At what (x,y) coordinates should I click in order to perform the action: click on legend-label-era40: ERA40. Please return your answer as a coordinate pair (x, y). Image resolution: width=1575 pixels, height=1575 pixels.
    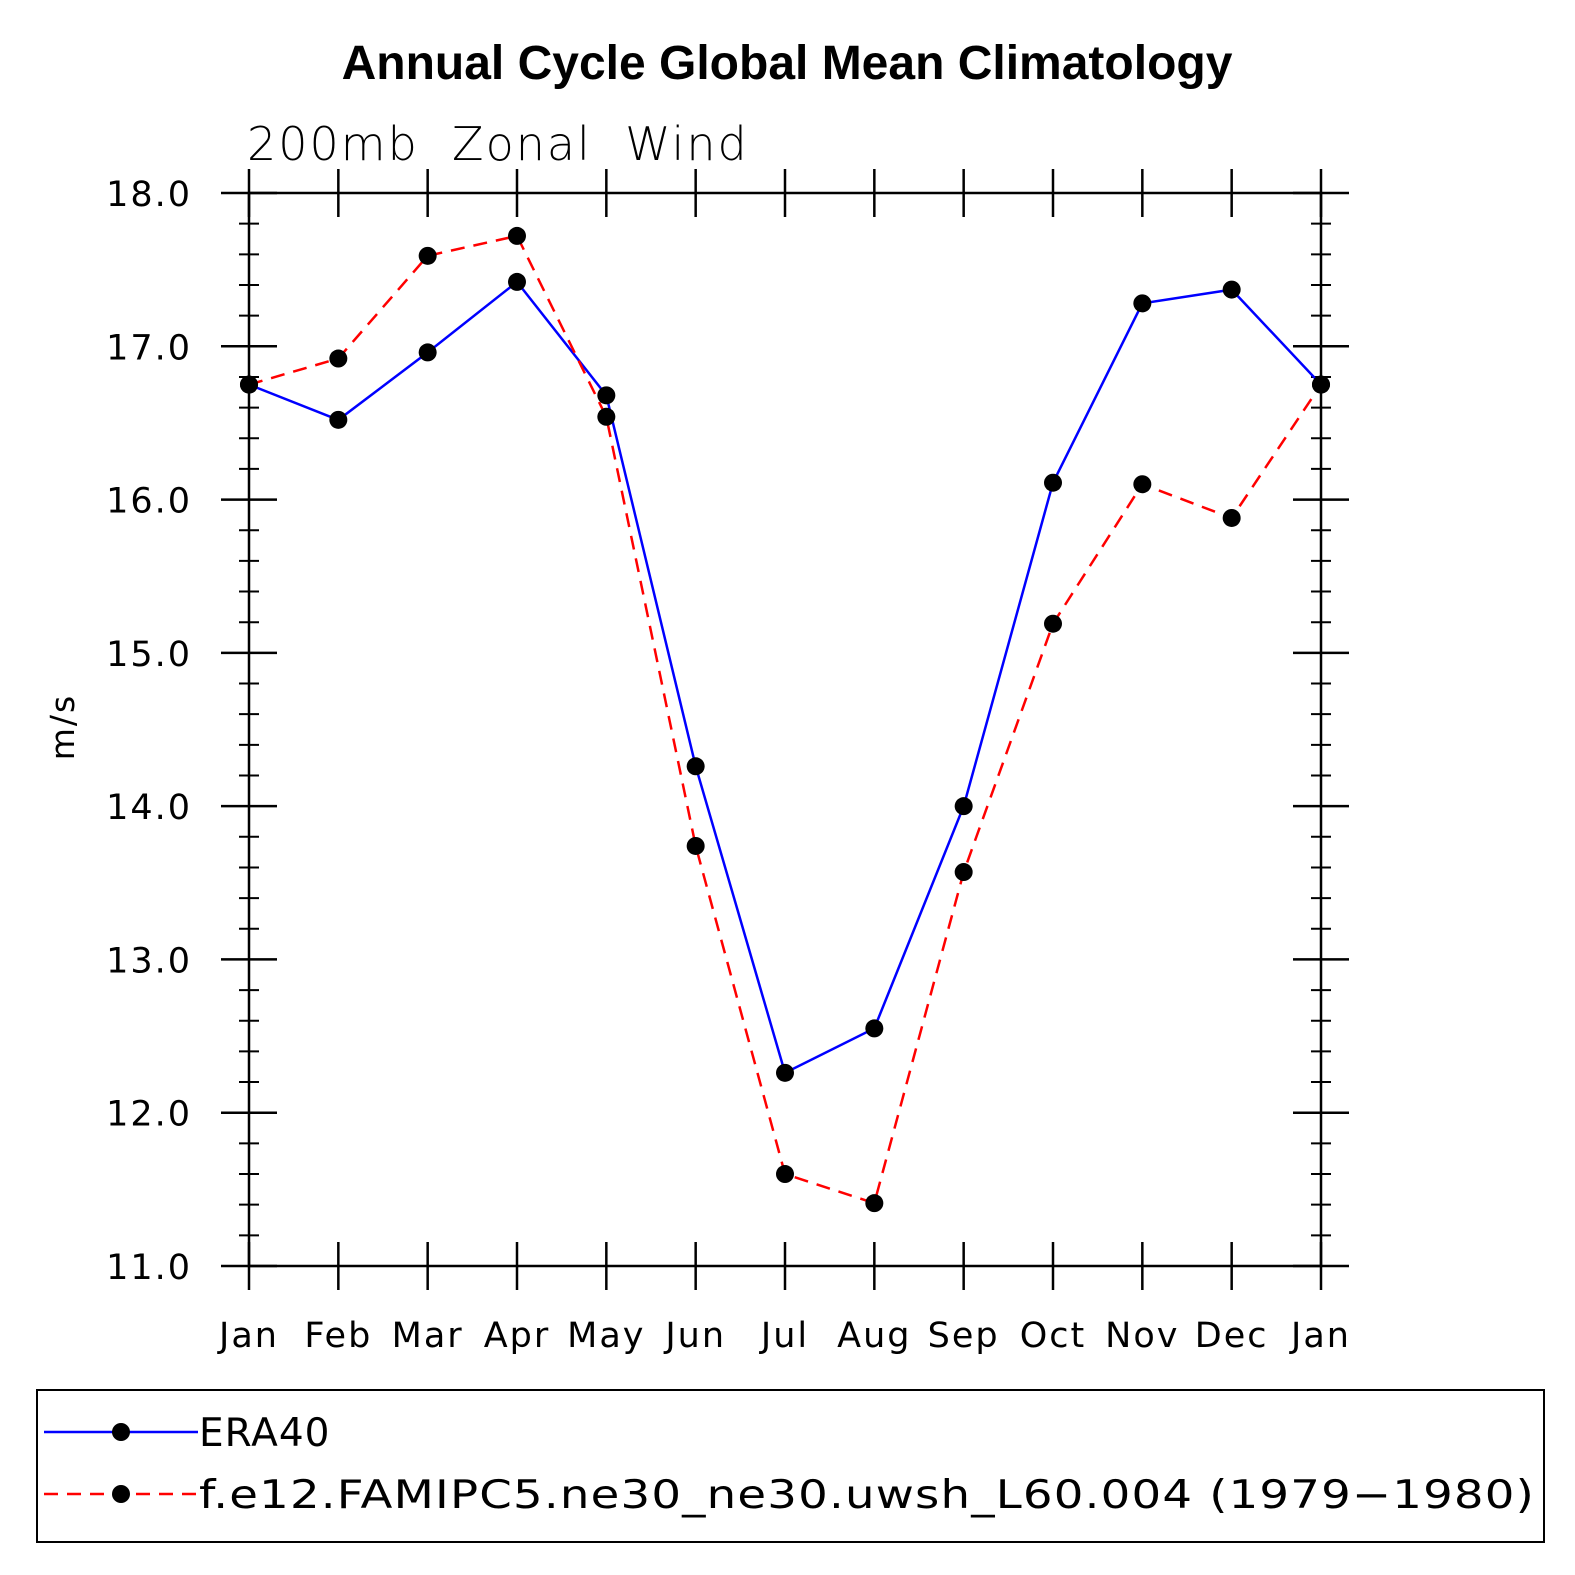
    Looking at the image, I should click on (264, 1433).